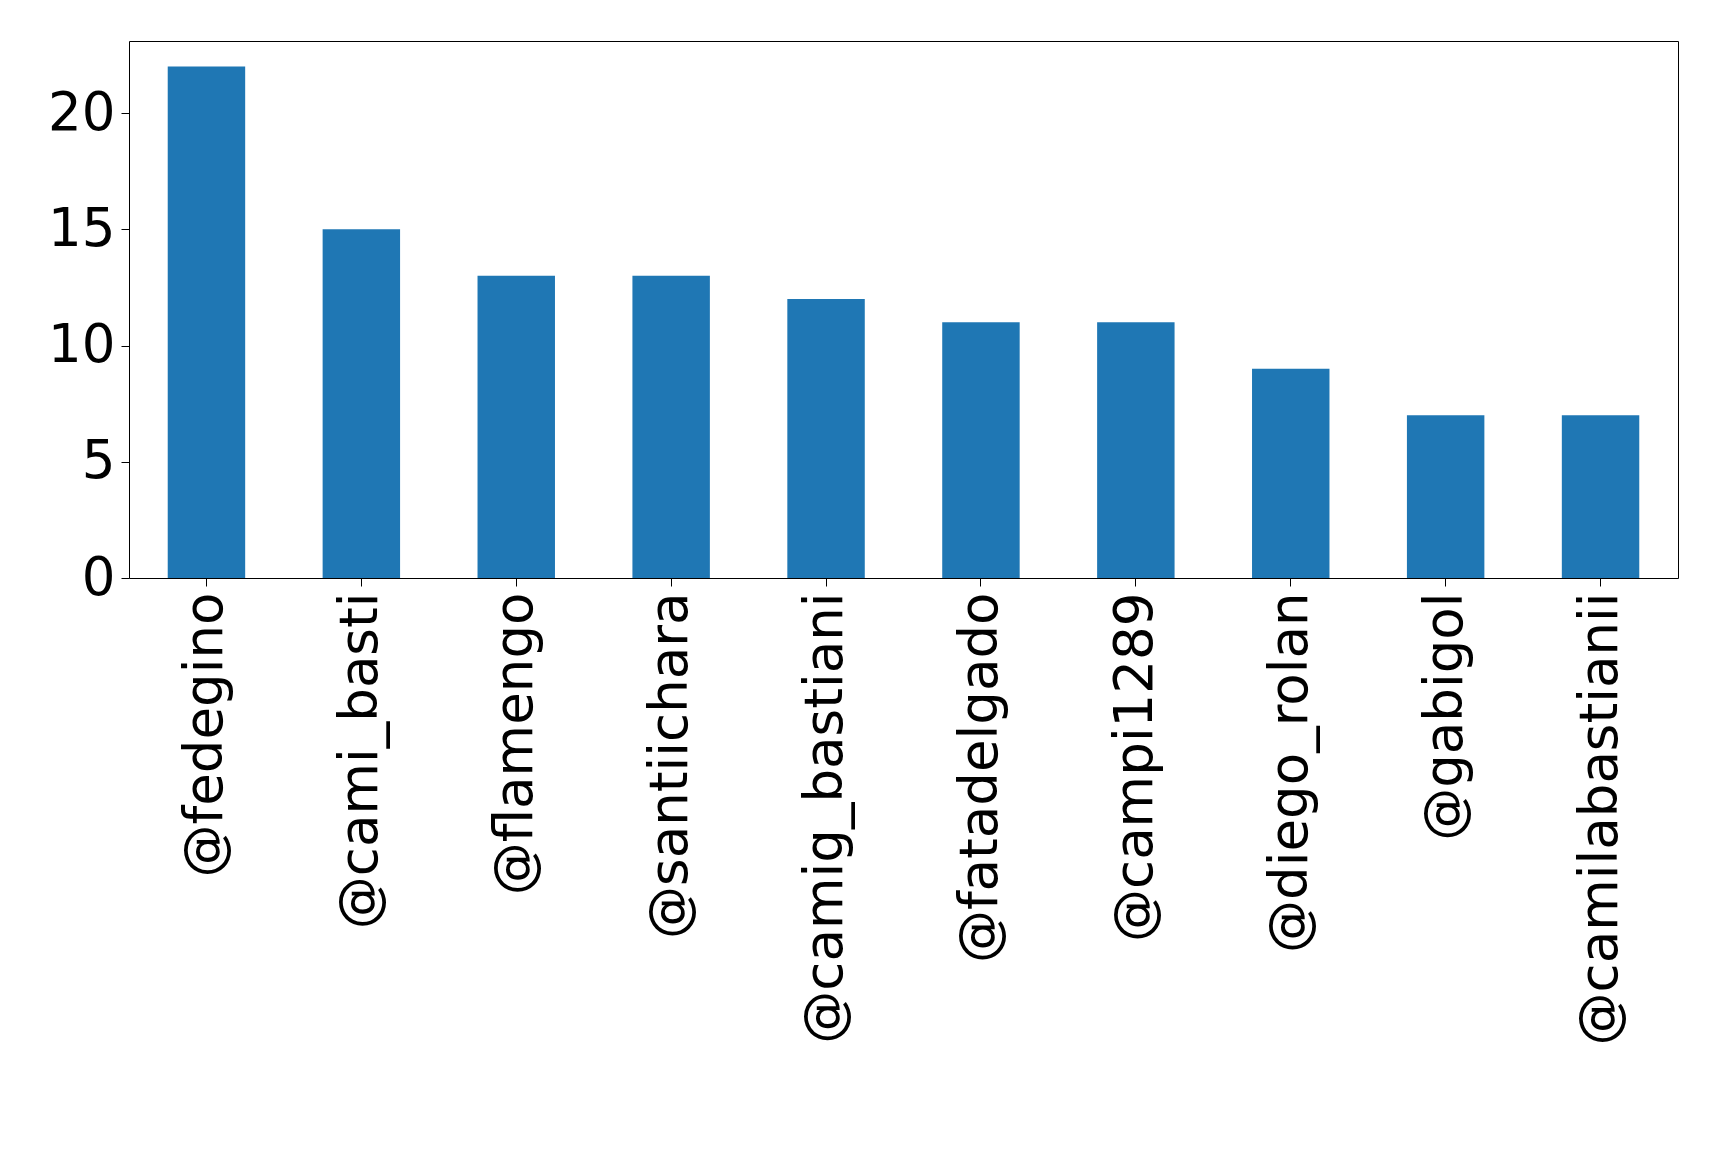  Describe the element at coordinates (98, 576) in the screenshot. I see `y-tick-label: 0` at that location.